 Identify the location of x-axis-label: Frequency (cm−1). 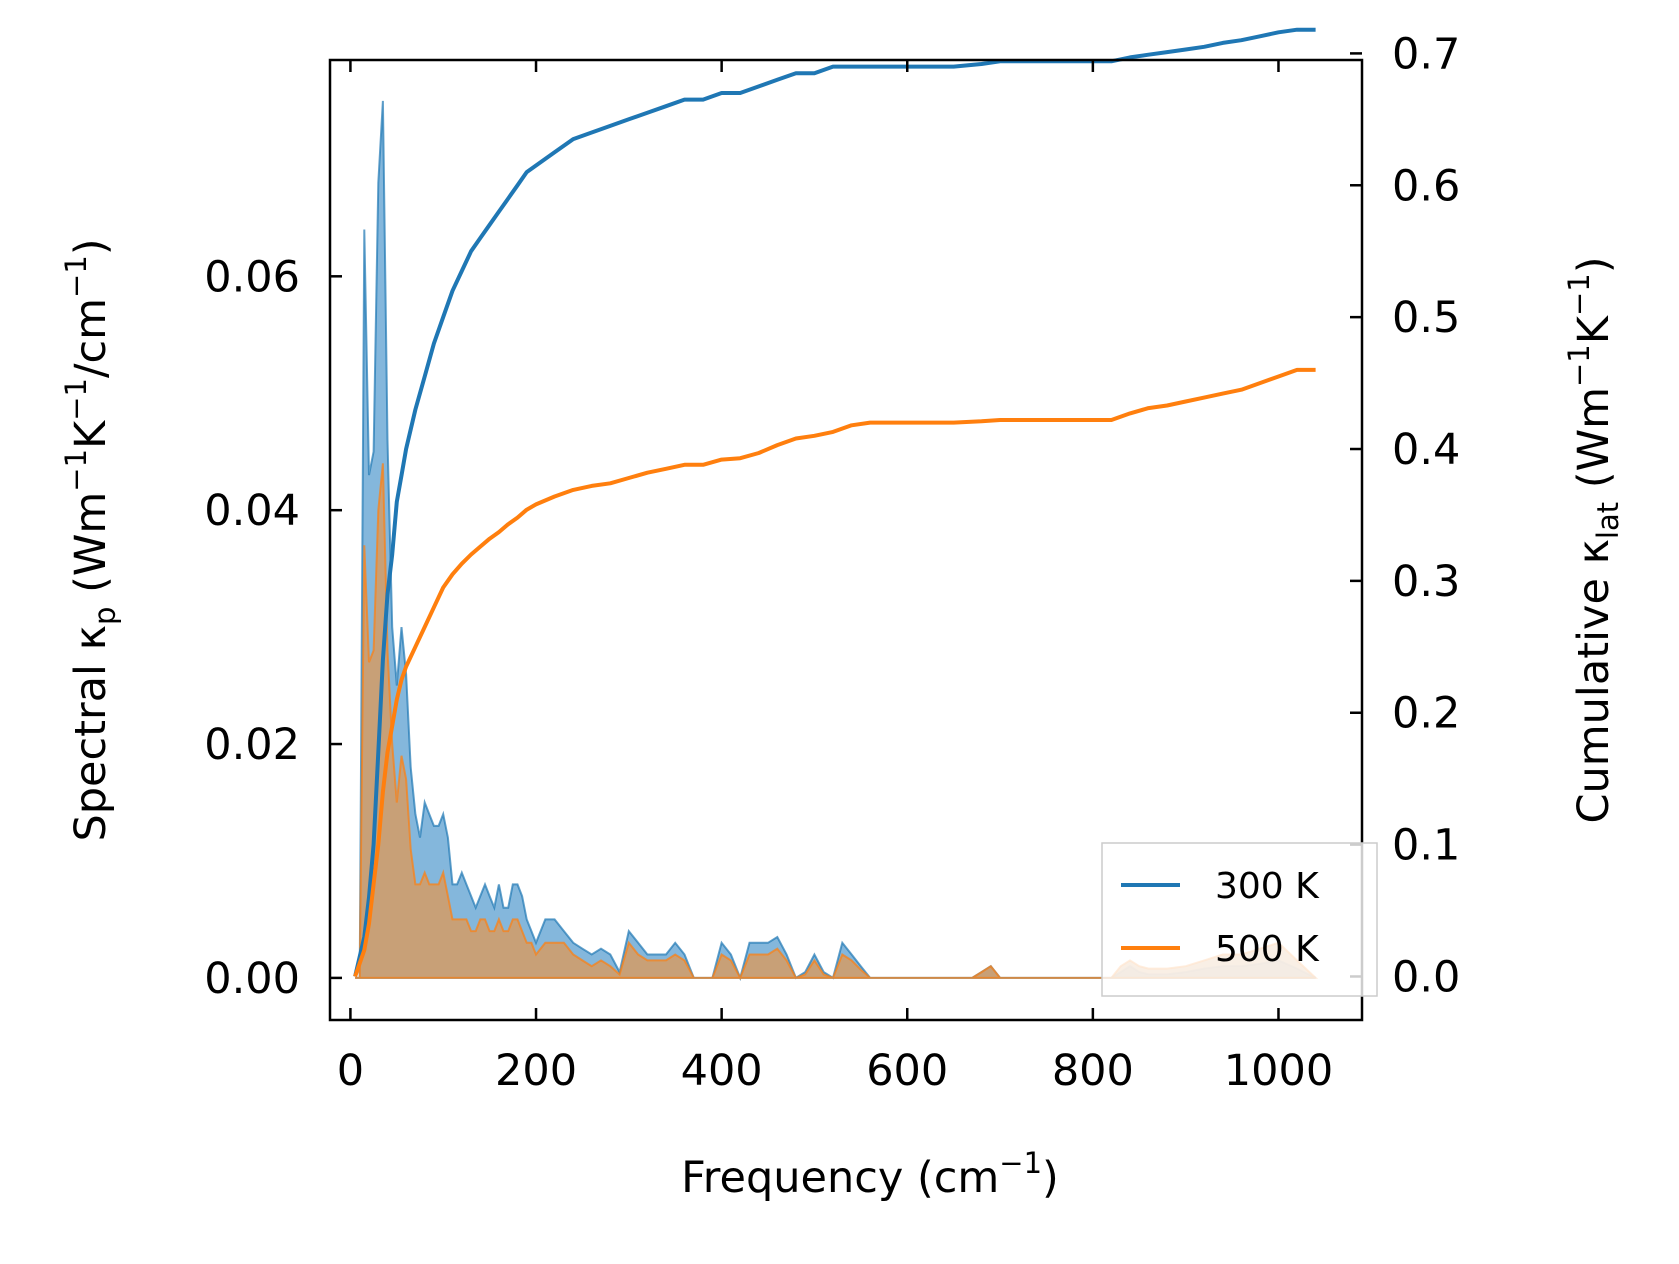
(870, 1174).